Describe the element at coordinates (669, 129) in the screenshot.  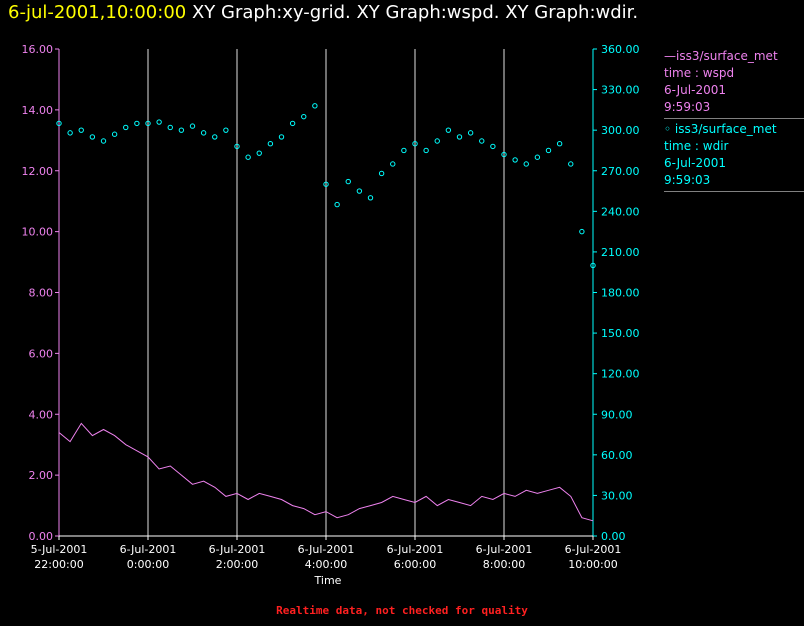
I see `legend-circle-marker: ◦` at that location.